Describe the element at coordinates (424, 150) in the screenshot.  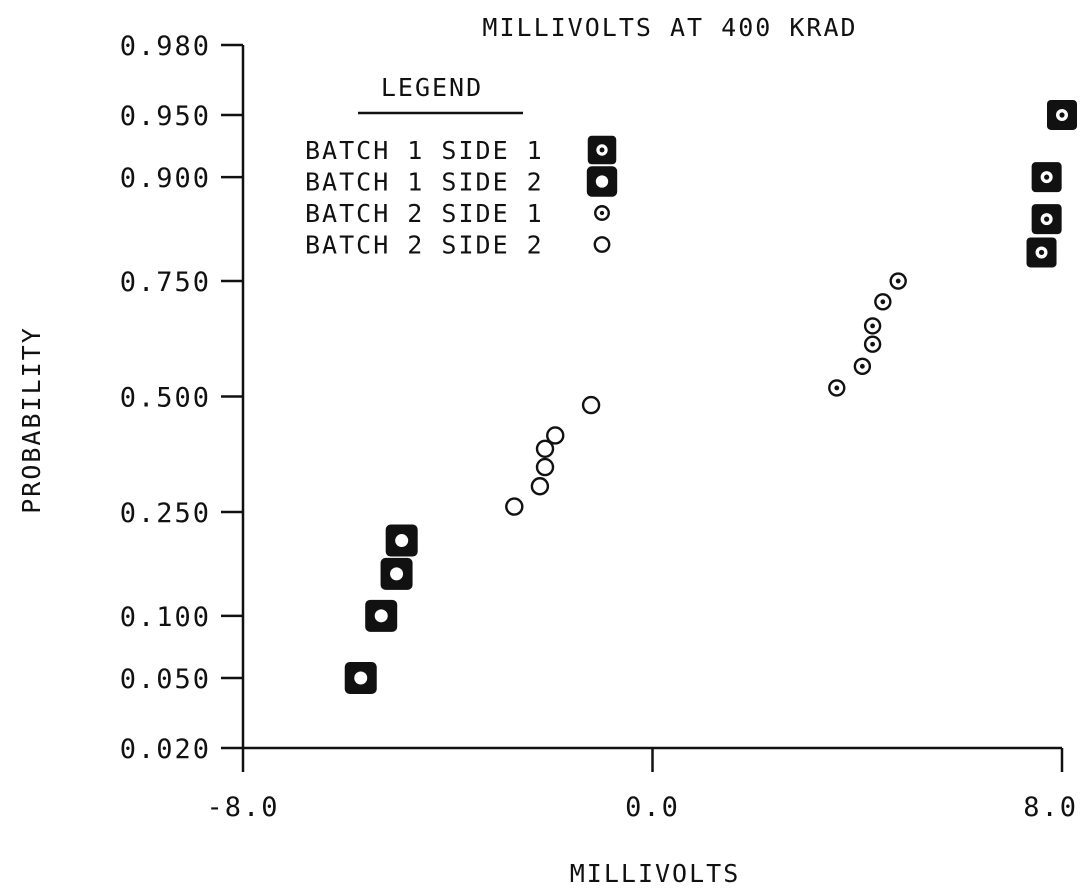
I see `legend-label: BATCH 1 SIDE 1` at that location.